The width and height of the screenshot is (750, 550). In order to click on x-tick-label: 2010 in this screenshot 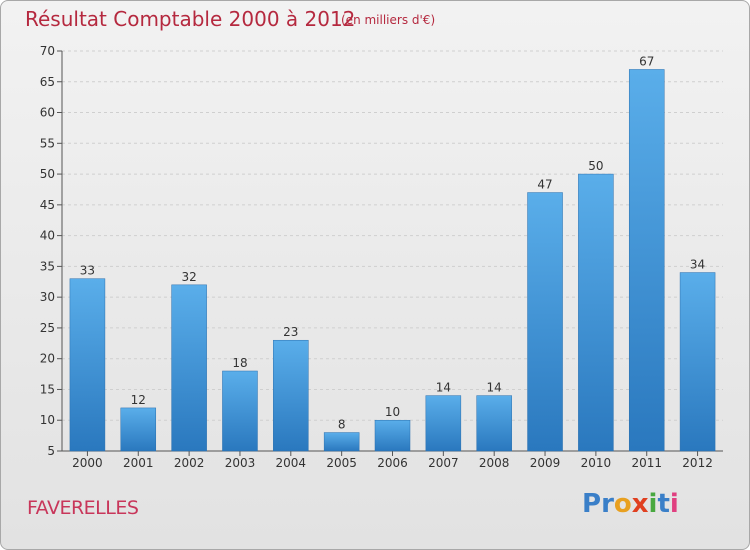, I will do `click(596, 463)`.